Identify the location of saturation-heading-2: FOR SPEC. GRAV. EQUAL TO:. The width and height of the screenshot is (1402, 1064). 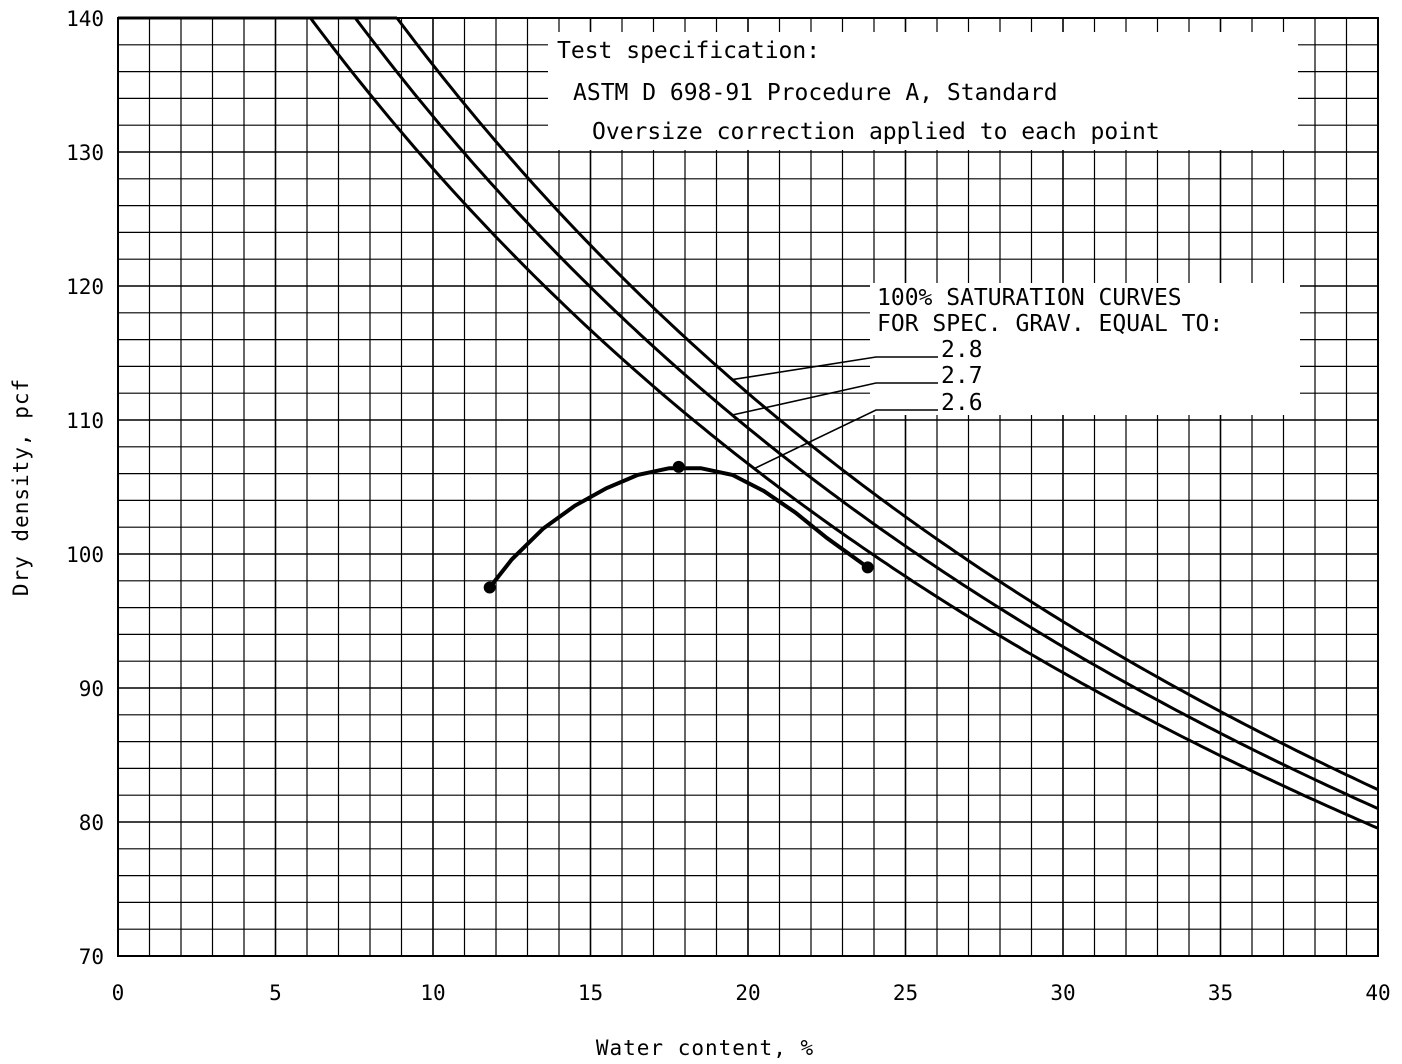
(1050, 324).